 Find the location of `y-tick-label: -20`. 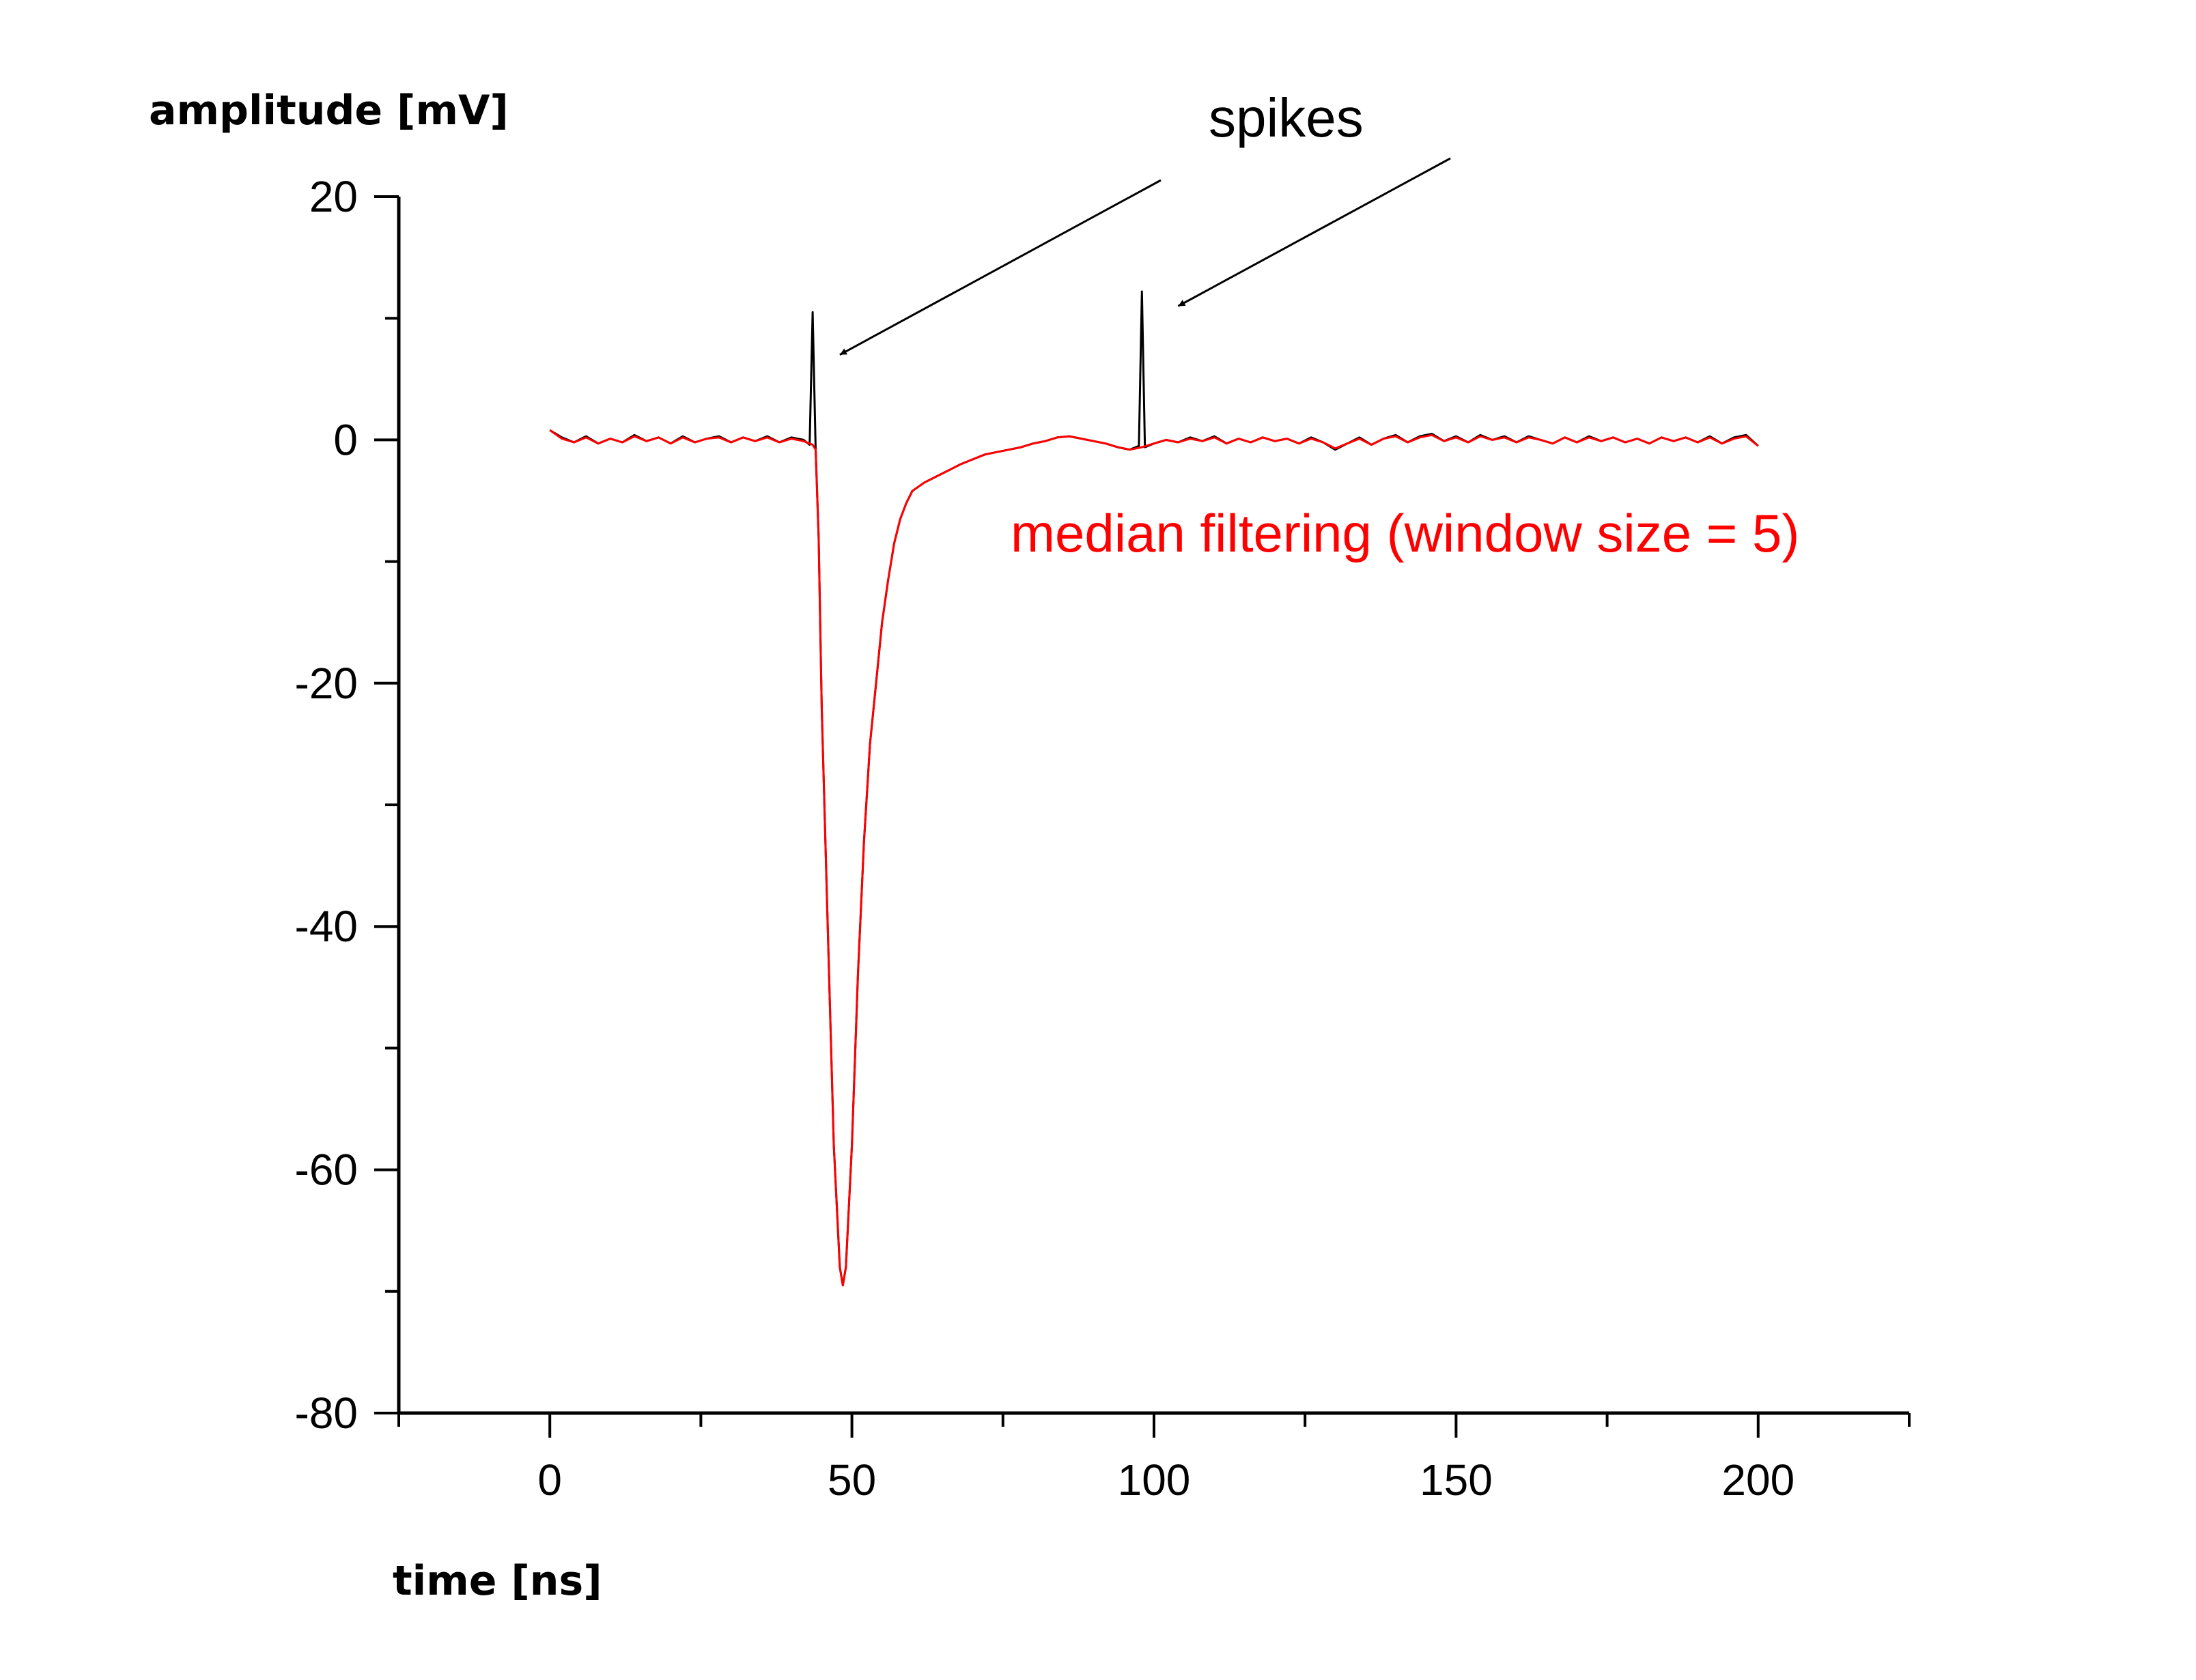

y-tick-label: -20 is located at coordinates (326, 683).